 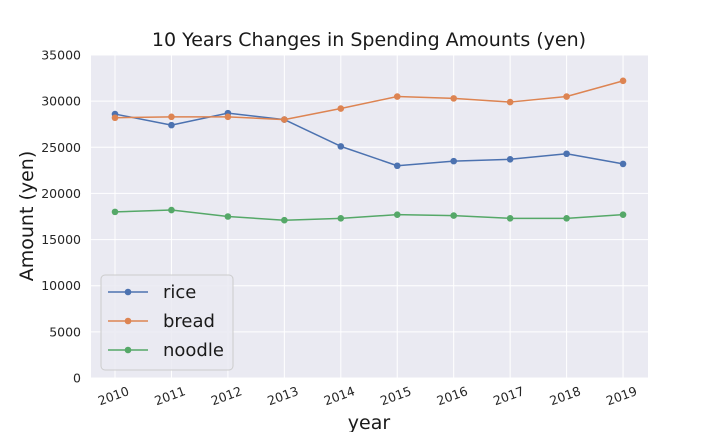 I want to click on legend-item-noodle: noodle, so click(x=166, y=350).